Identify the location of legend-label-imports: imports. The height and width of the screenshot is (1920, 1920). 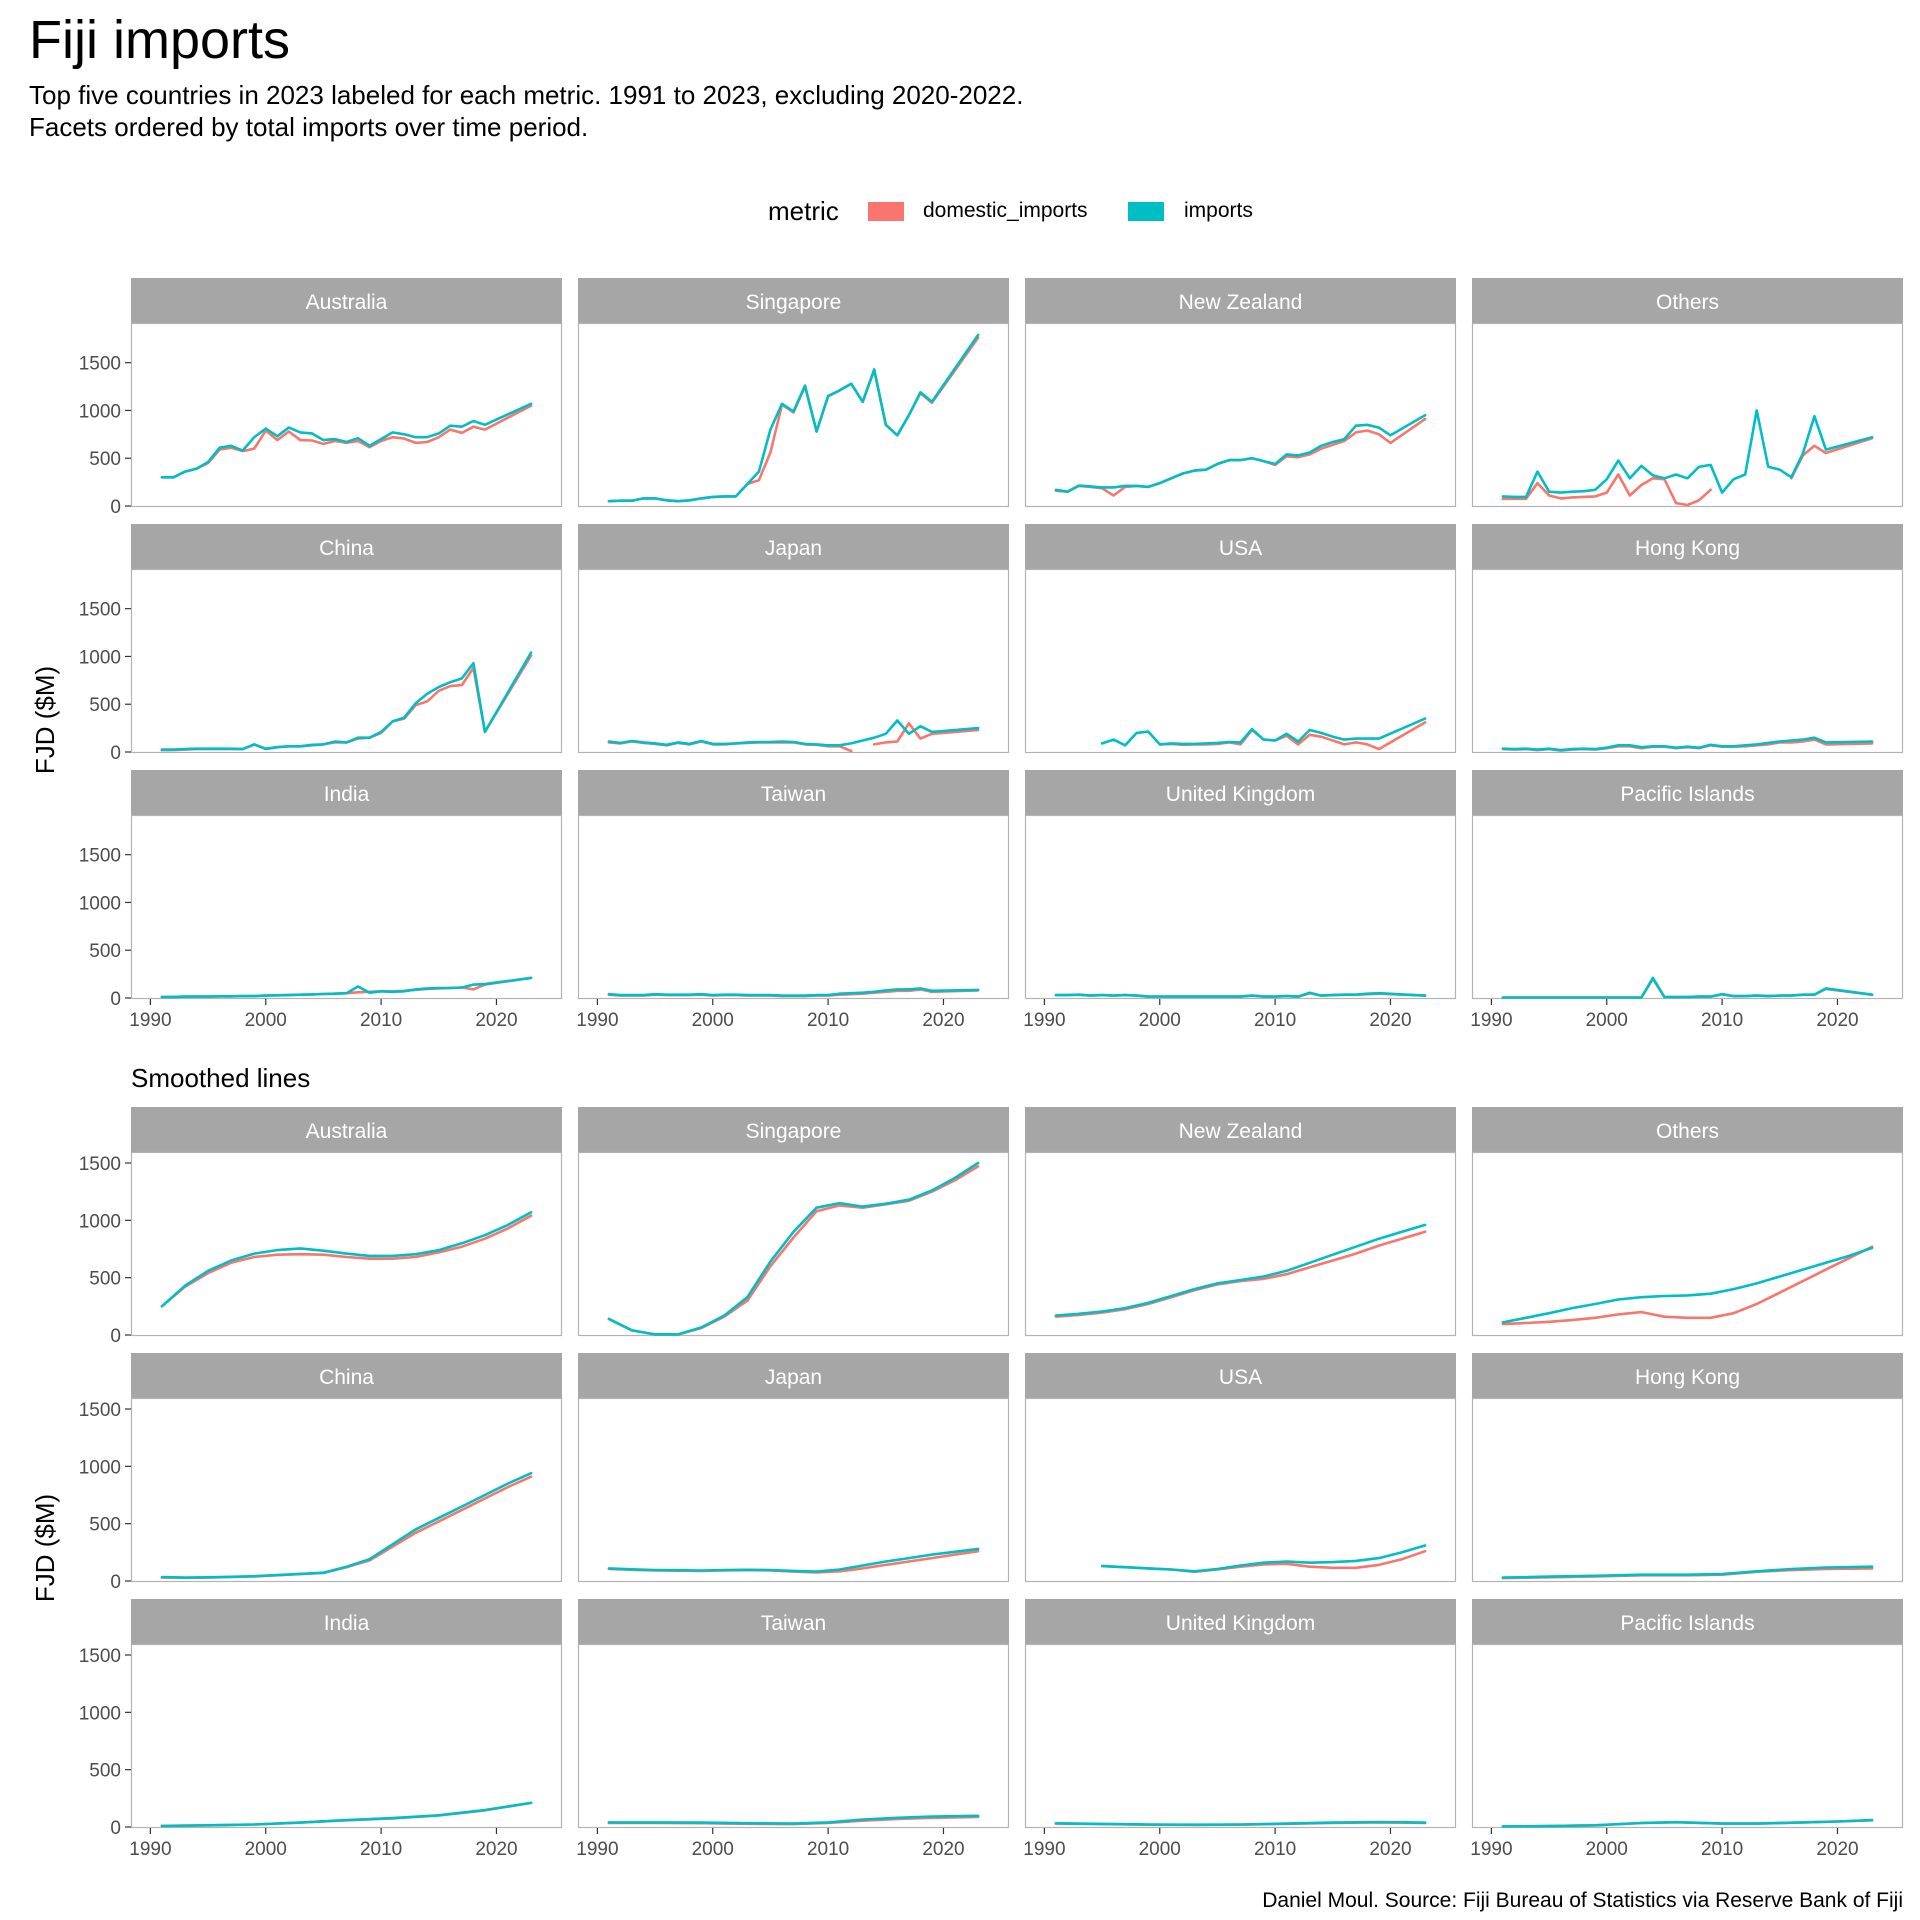
(1218, 210).